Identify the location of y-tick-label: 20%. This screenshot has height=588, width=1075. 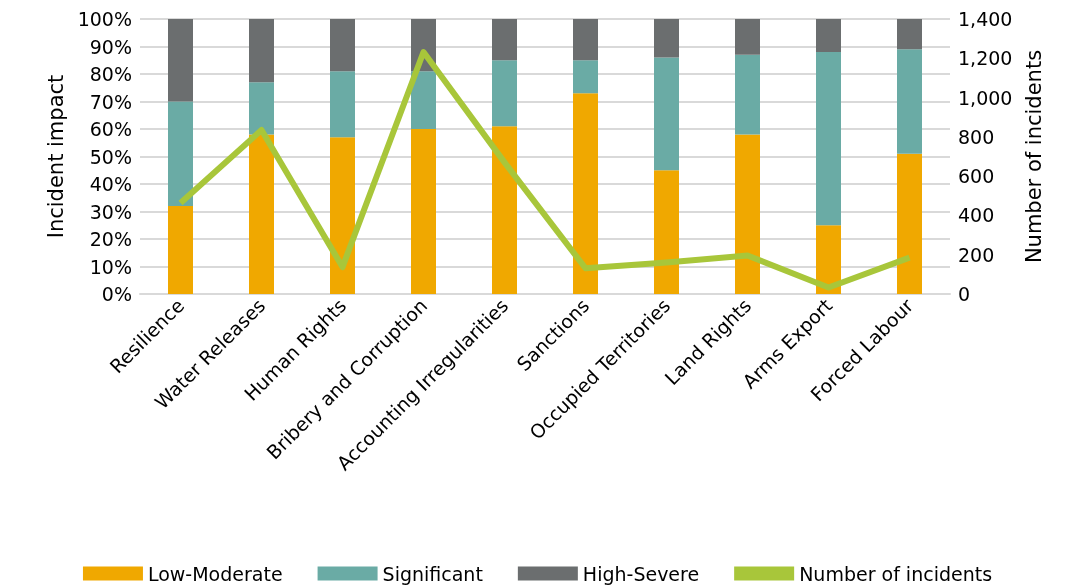
(110, 239).